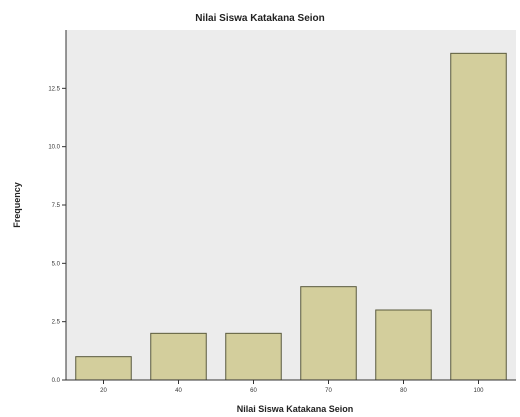  What do you see at coordinates (56, 381) in the screenshot?
I see `y-tick-label-0: 0.0` at bounding box center [56, 381].